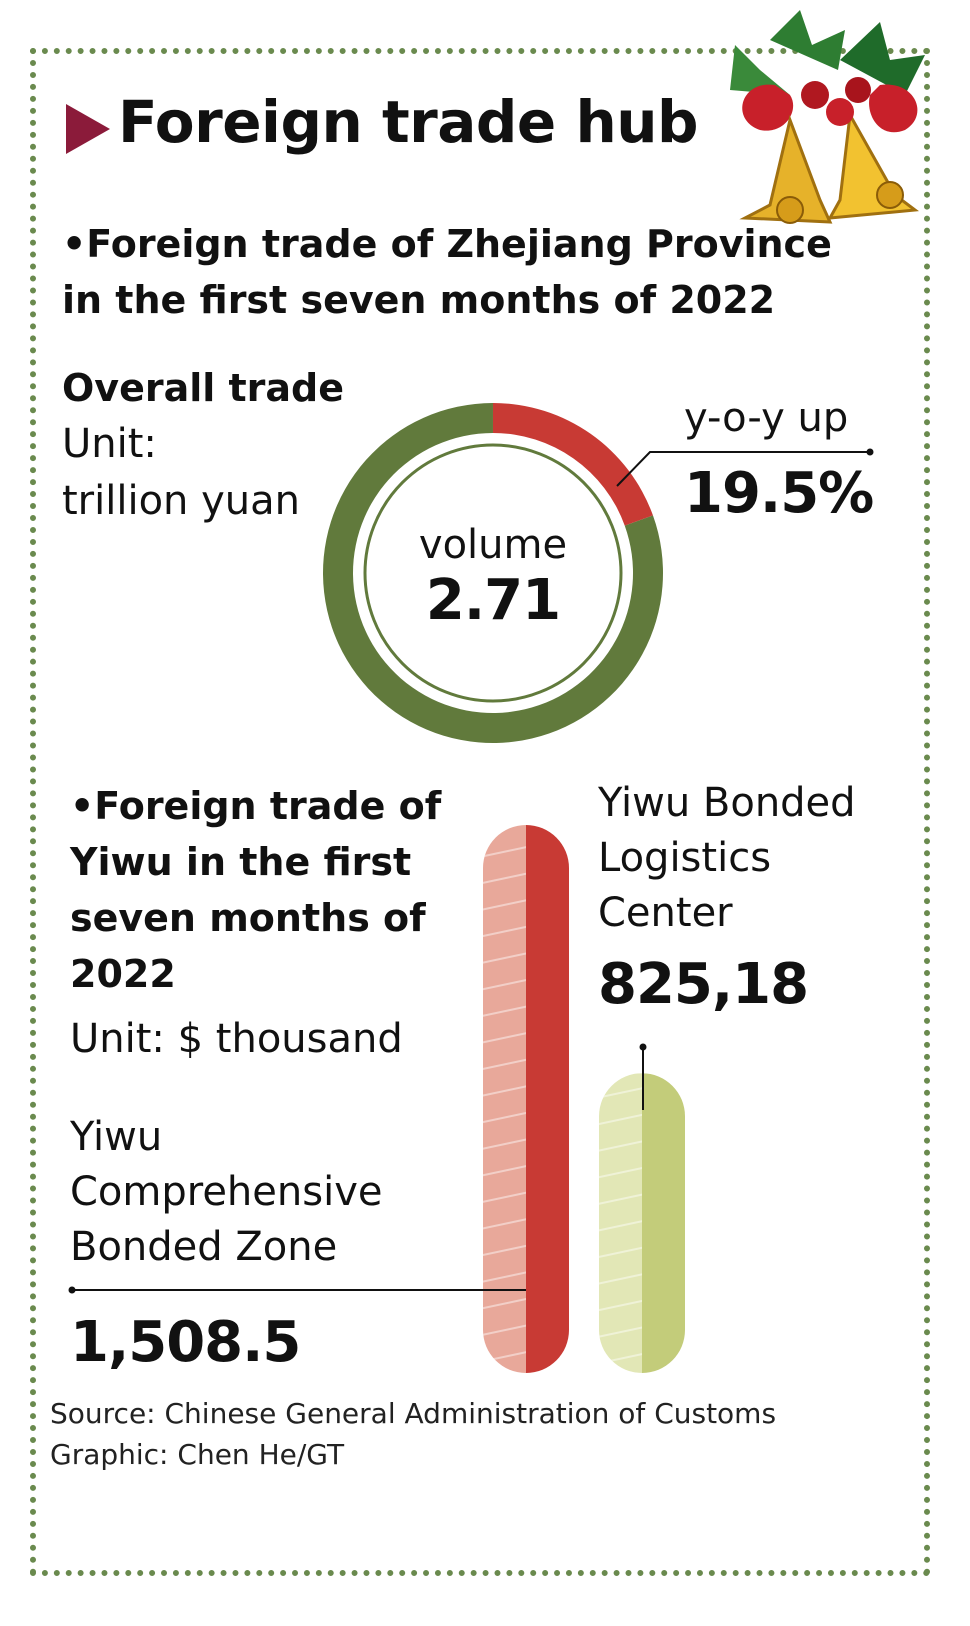 The image size is (970, 1626). I want to click on unit-label-line1: Unit:, so click(109, 444).